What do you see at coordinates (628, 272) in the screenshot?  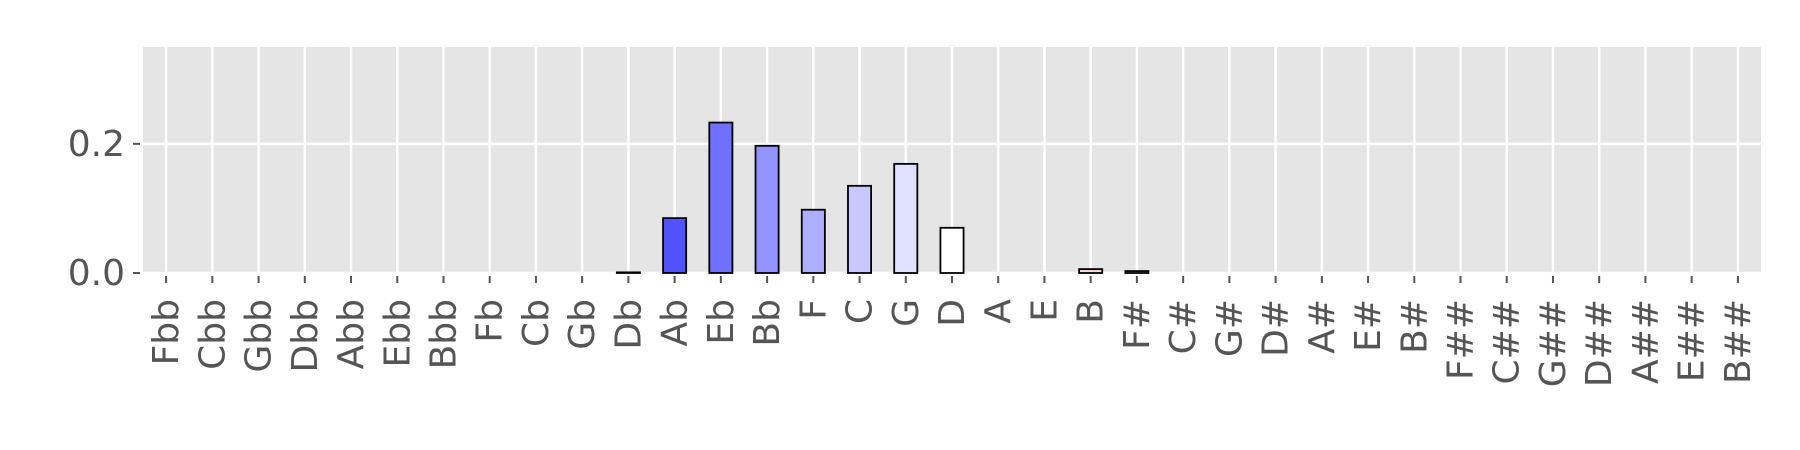 I see `bar-Db` at bounding box center [628, 272].